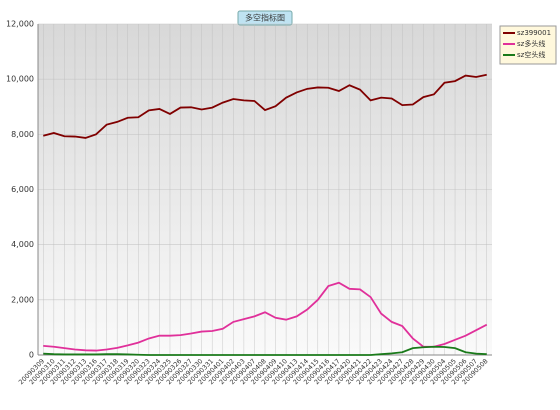  What do you see at coordinates (22, 299) in the screenshot?
I see `y-tick-label: 2,000` at bounding box center [22, 299].